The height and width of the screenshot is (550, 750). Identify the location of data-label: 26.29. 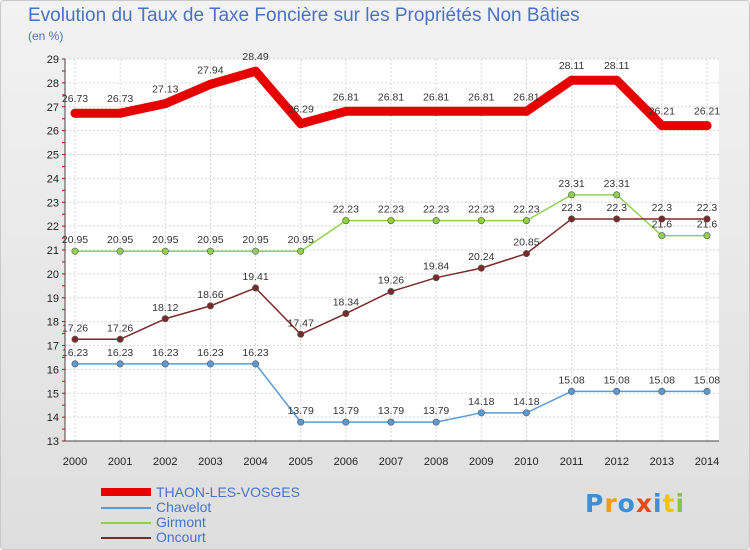
(301, 110).